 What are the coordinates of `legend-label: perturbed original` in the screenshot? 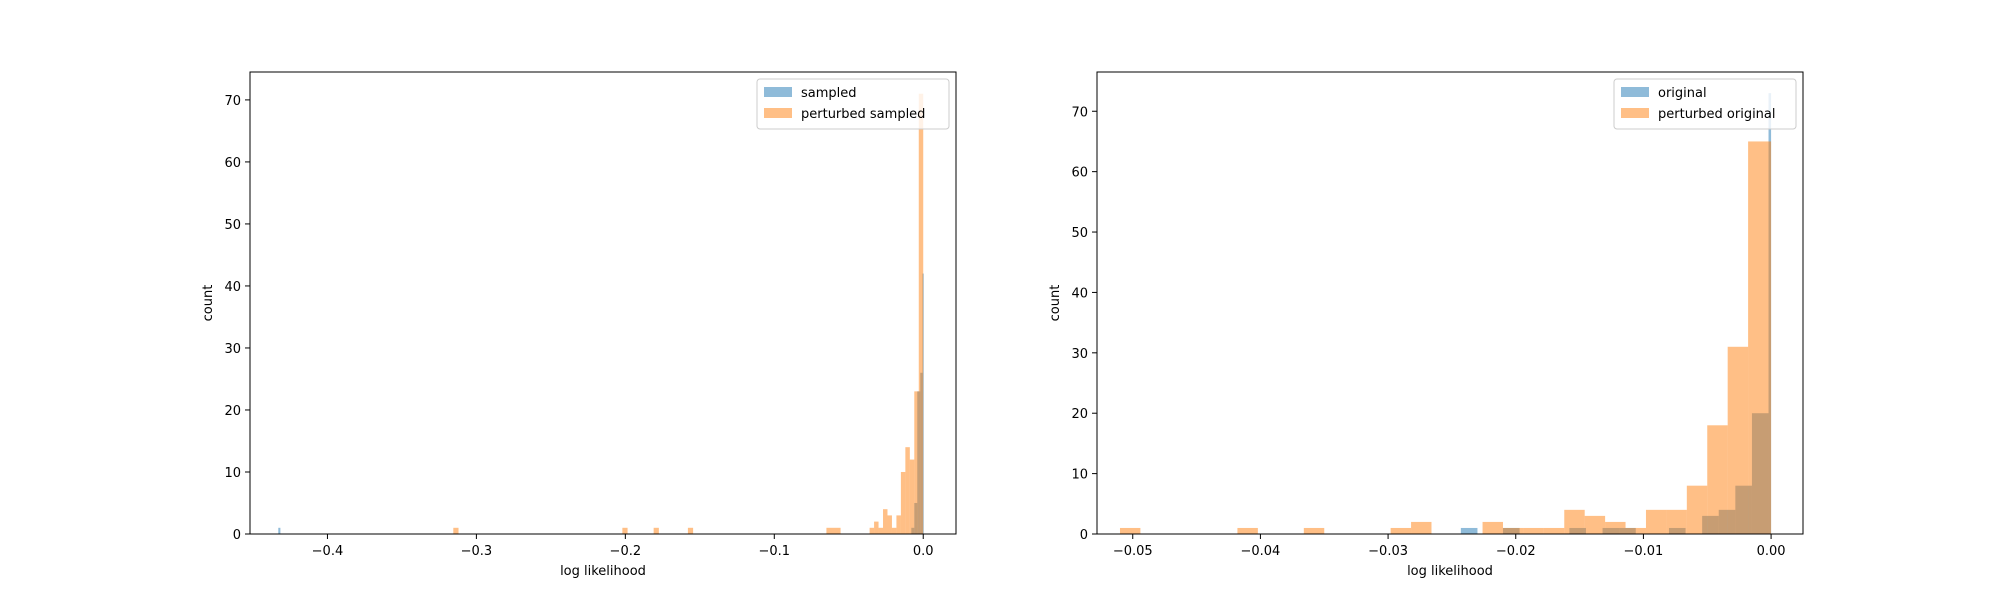 It's located at (1717, 114).